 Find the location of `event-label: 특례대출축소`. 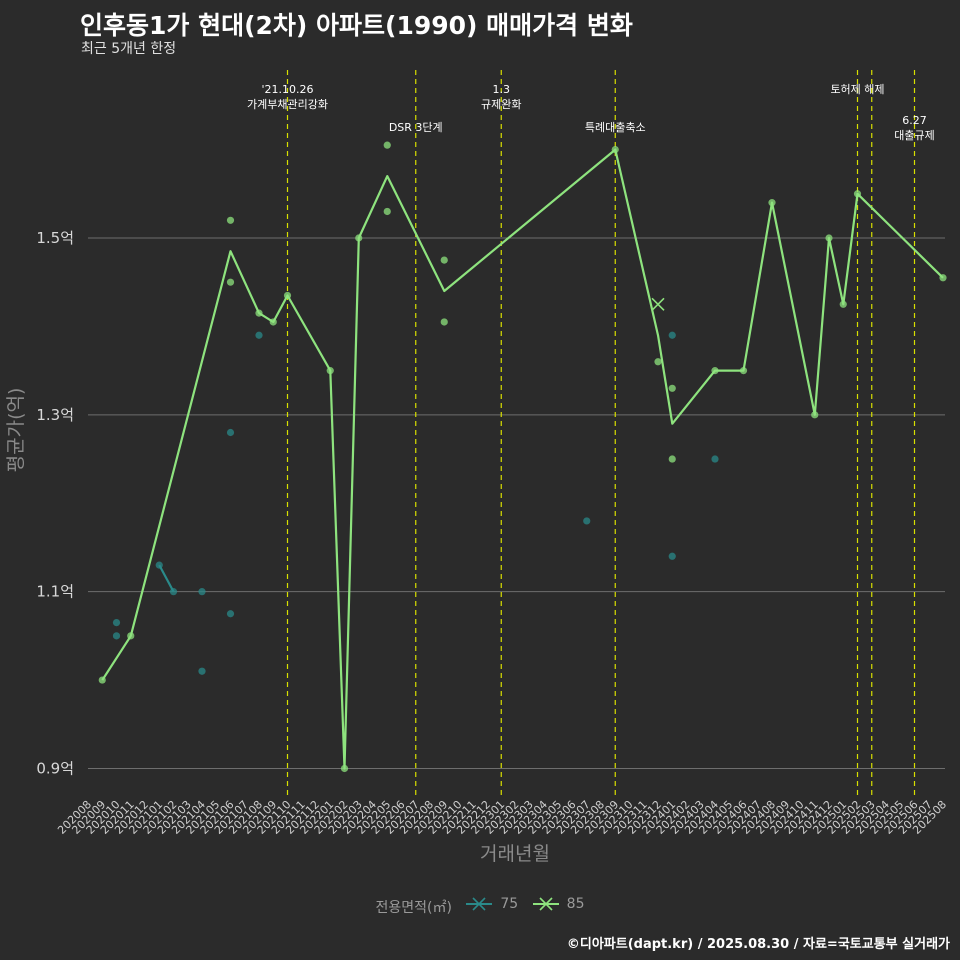

event-label: 특례대출축소 is located at coordinates (615, 127).